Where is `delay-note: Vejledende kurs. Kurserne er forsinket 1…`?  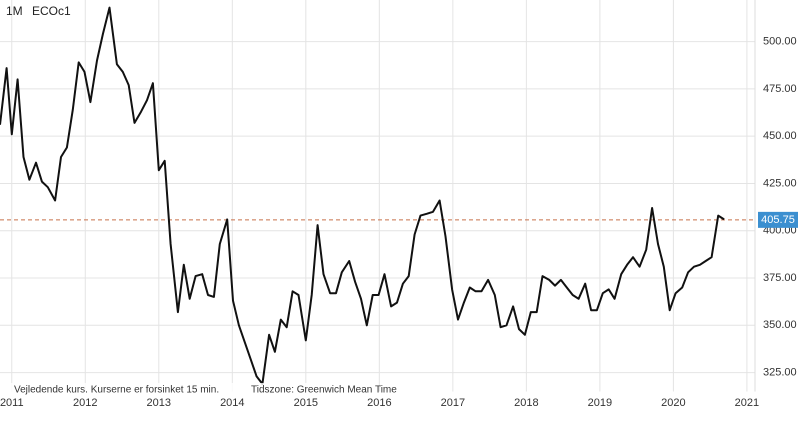 delay-note: Vejledende kurs. Kurserne er forsinket 1… is located at coordinates (116, 390).